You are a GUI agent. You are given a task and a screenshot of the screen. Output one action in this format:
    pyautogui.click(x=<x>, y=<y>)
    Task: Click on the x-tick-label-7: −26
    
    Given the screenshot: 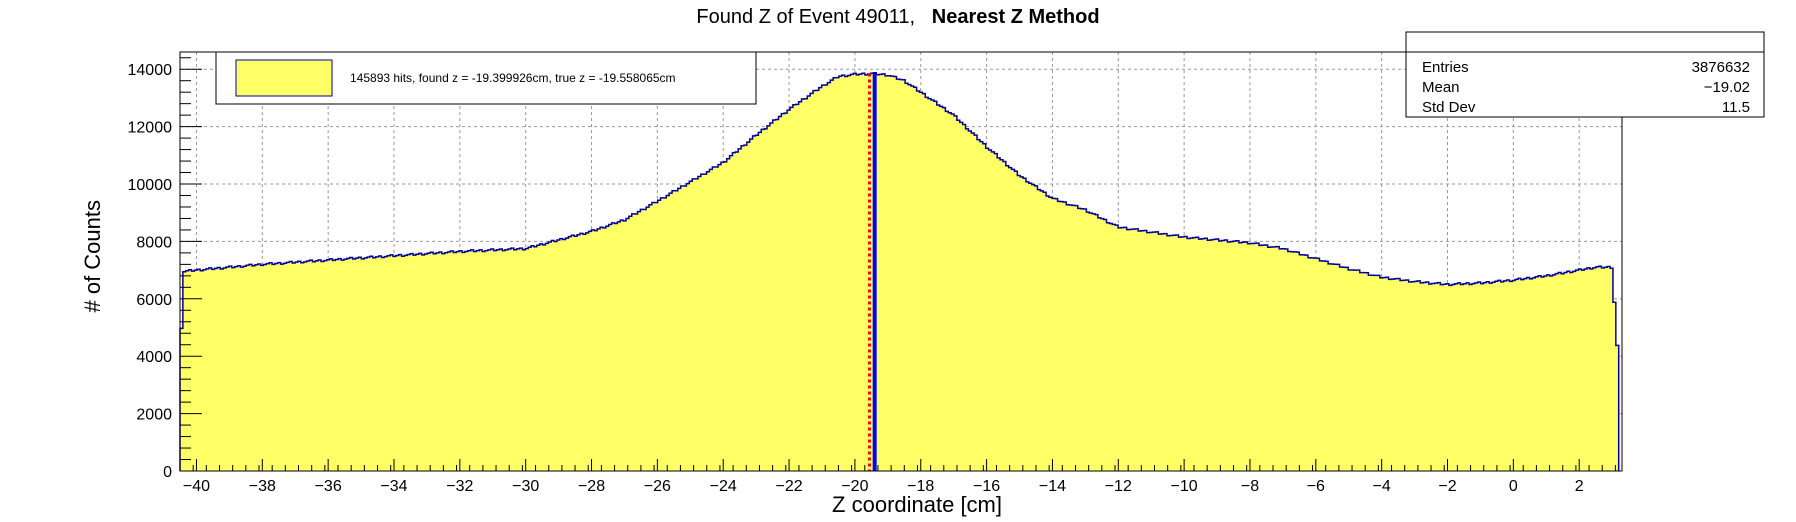 What is the action you would take?
    pyautogui.click(x=657, y=486)
    